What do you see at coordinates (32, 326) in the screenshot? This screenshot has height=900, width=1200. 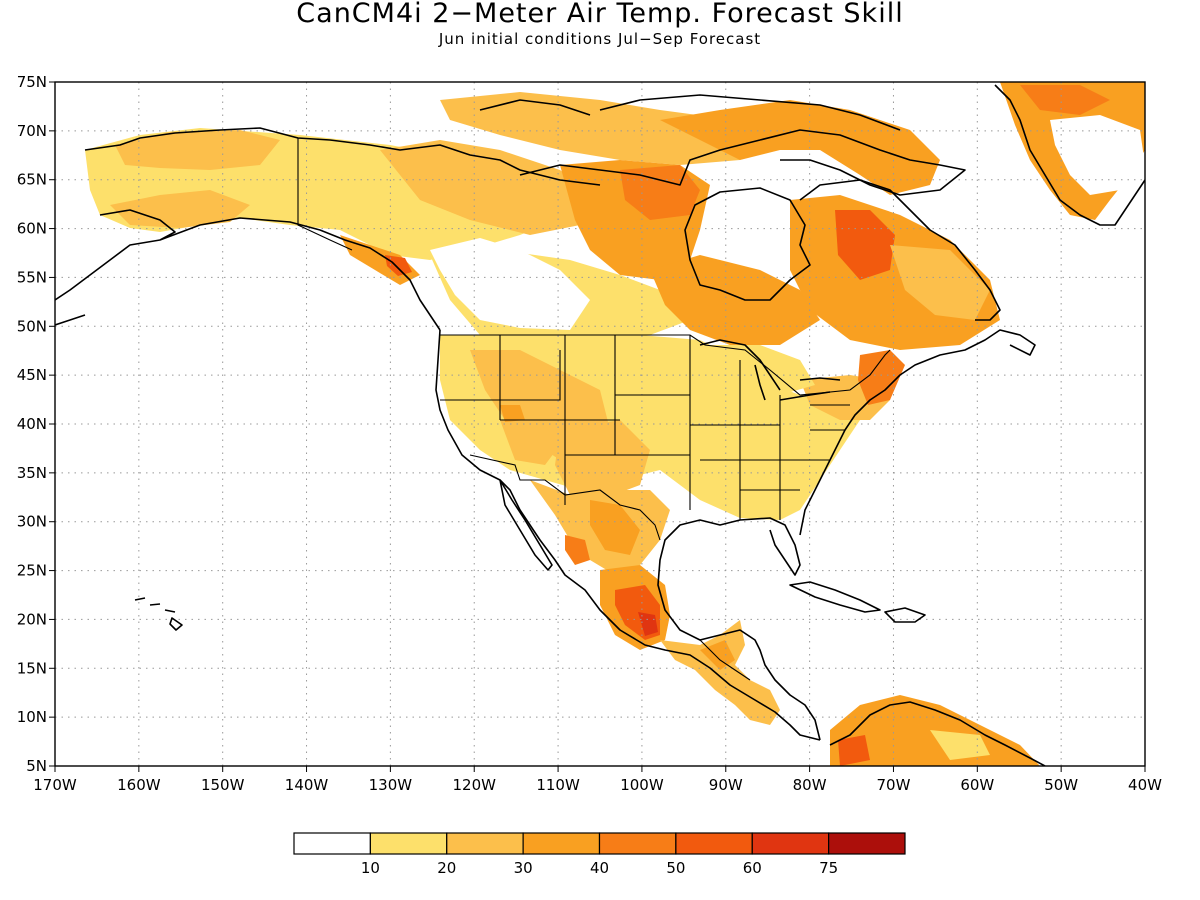 I see `lat-tick-label: 50N` at bounding box center [32, 326].